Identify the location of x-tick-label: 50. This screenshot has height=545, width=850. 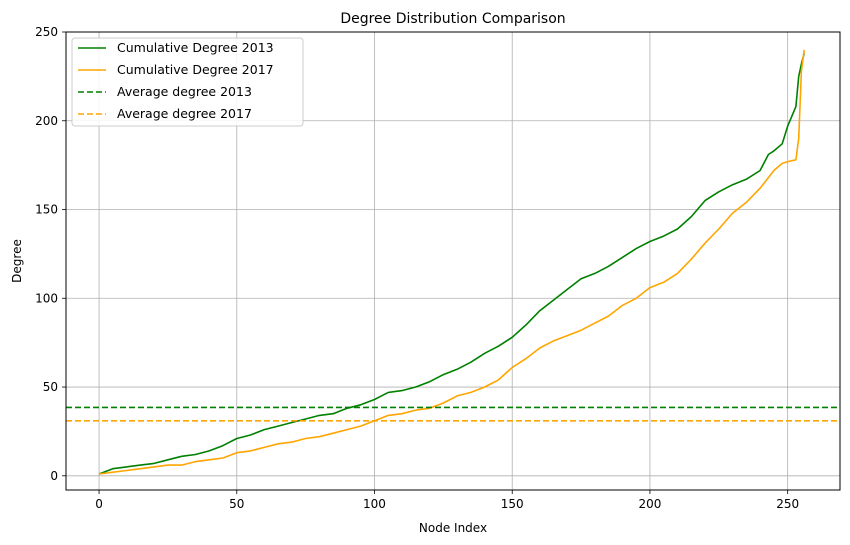
(236, 504).